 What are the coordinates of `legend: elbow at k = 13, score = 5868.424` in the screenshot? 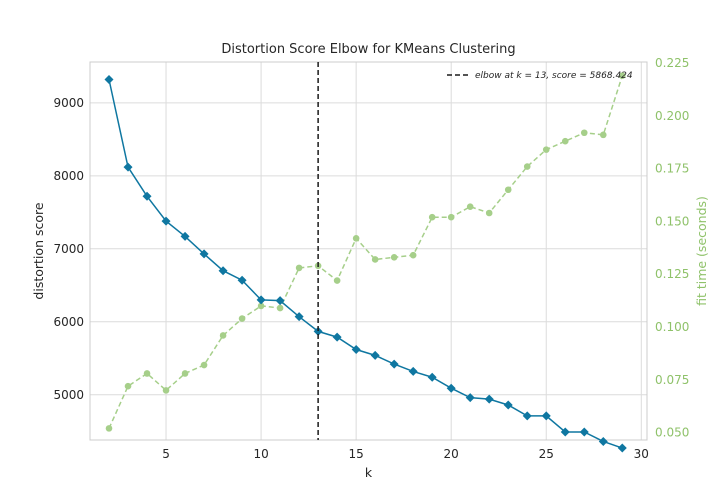 It's located at (540, 76).